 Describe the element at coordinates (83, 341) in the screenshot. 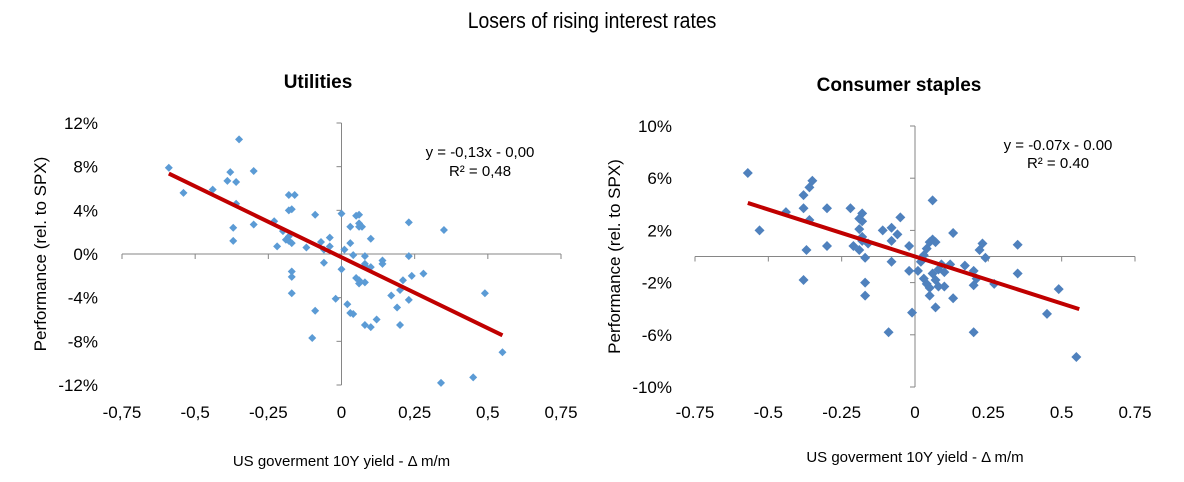

I see `y-tick-label: -8%` at that location.